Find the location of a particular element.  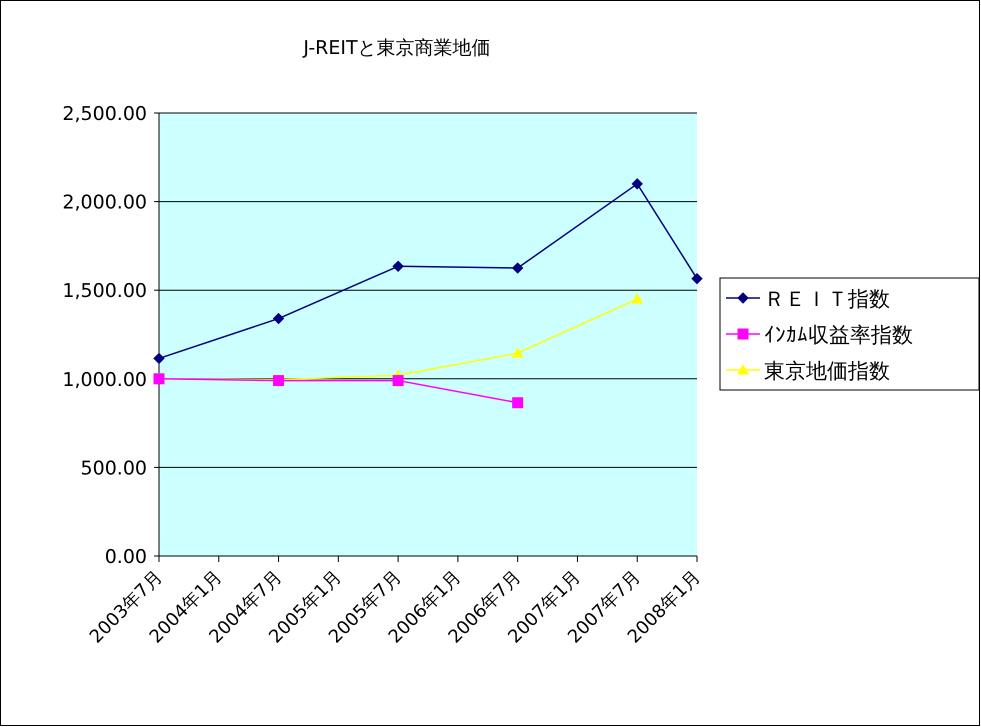

chart-title: J-REITと東京商業地価 is located at coordinates (396, 48).